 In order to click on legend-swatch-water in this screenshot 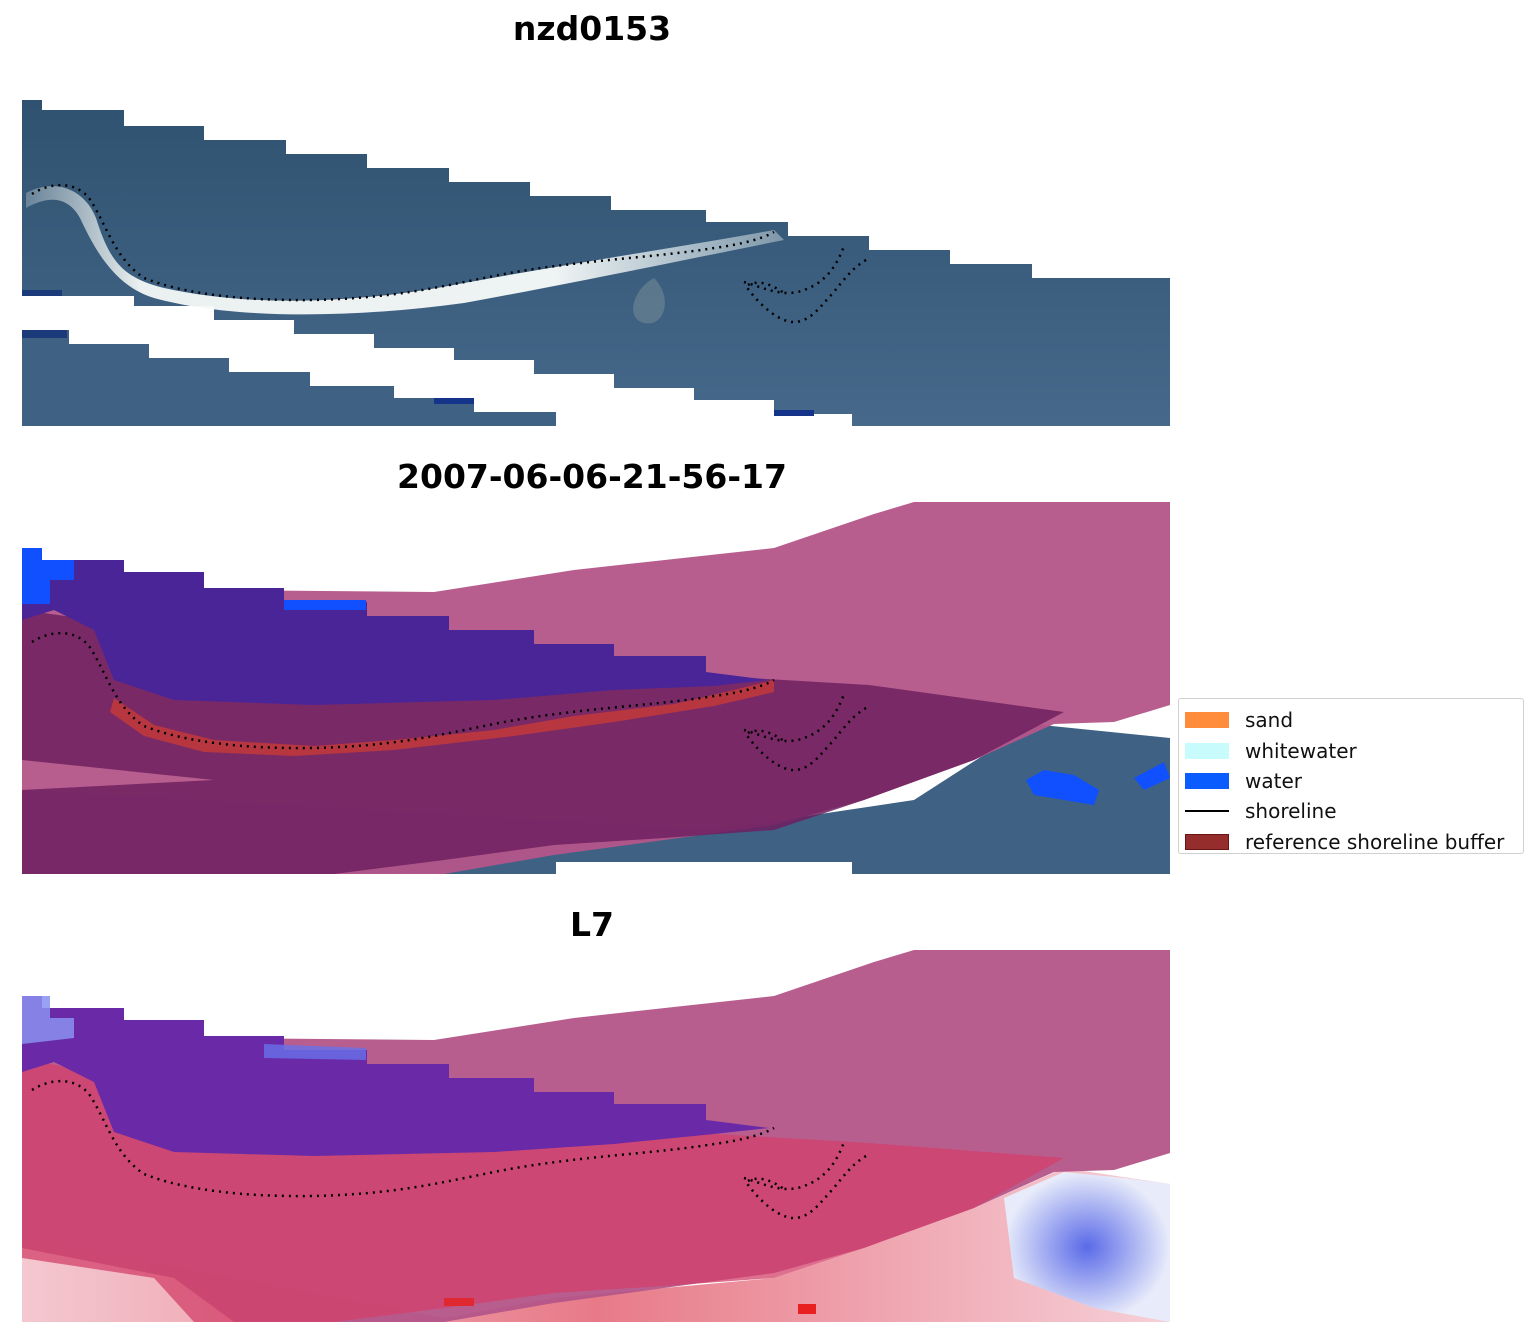, I will do `click(1207, 780)`.